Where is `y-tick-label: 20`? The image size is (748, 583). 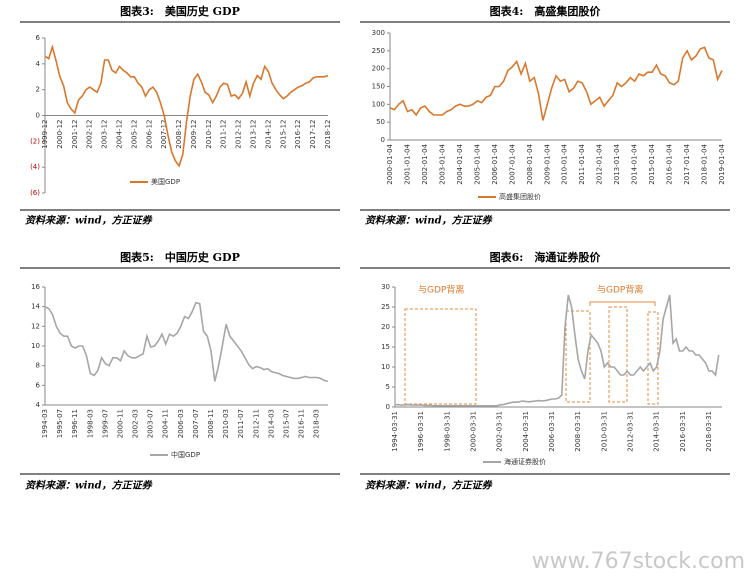 y-tick-label: 20 is located at coordinates (385, 327).